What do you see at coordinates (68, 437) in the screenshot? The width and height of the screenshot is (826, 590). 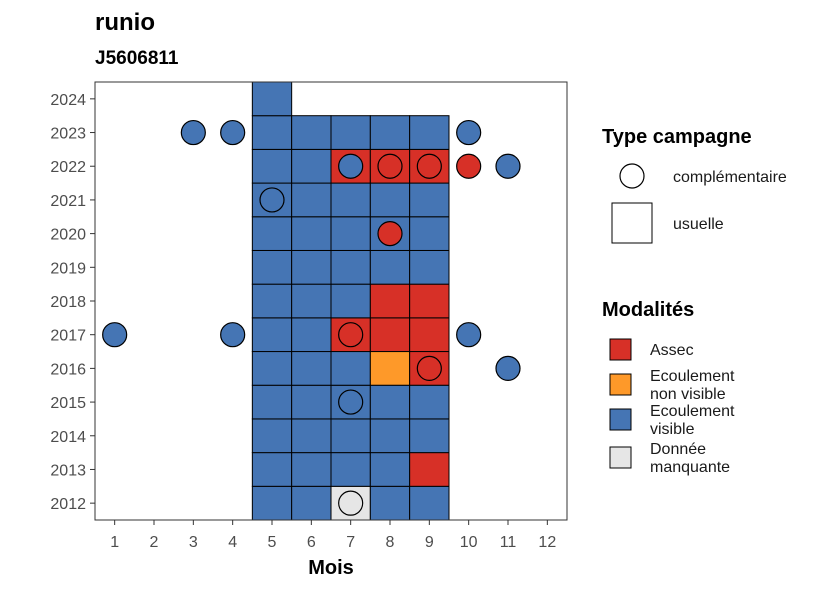 I see `y-tick-label: 2014` at bounding box center [68, 437].